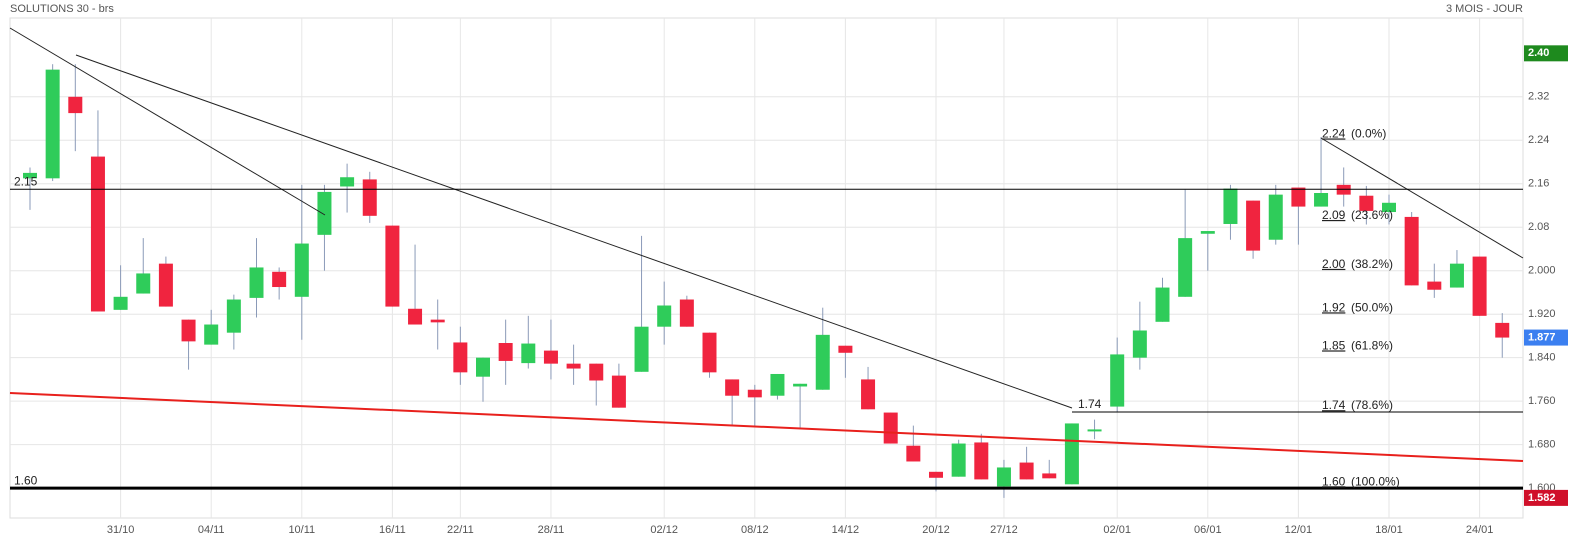  I want to click on x-tick-label: 22/11, so click(460, 530).